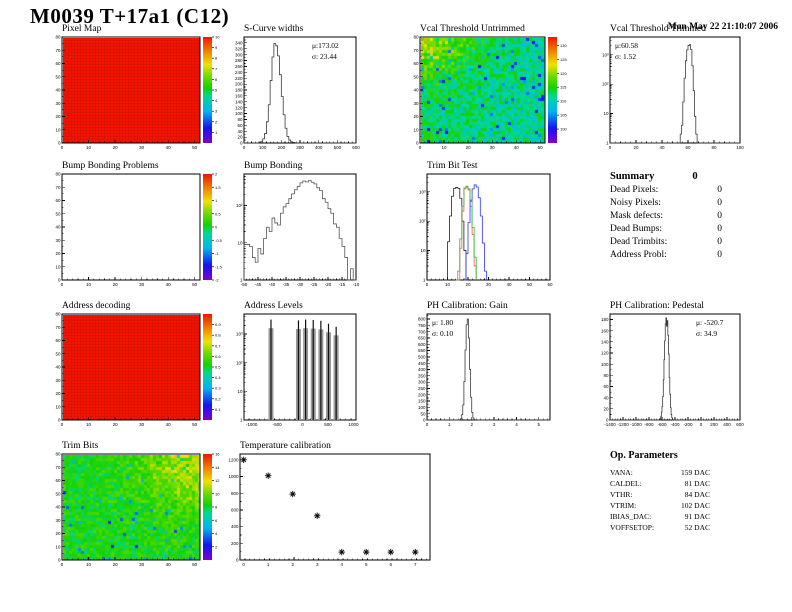  What do you see at coordinates (666, 203) in the screenshot?
I see `summary-row: Noisy Pixels: 0` at bounding box center [666, 203].